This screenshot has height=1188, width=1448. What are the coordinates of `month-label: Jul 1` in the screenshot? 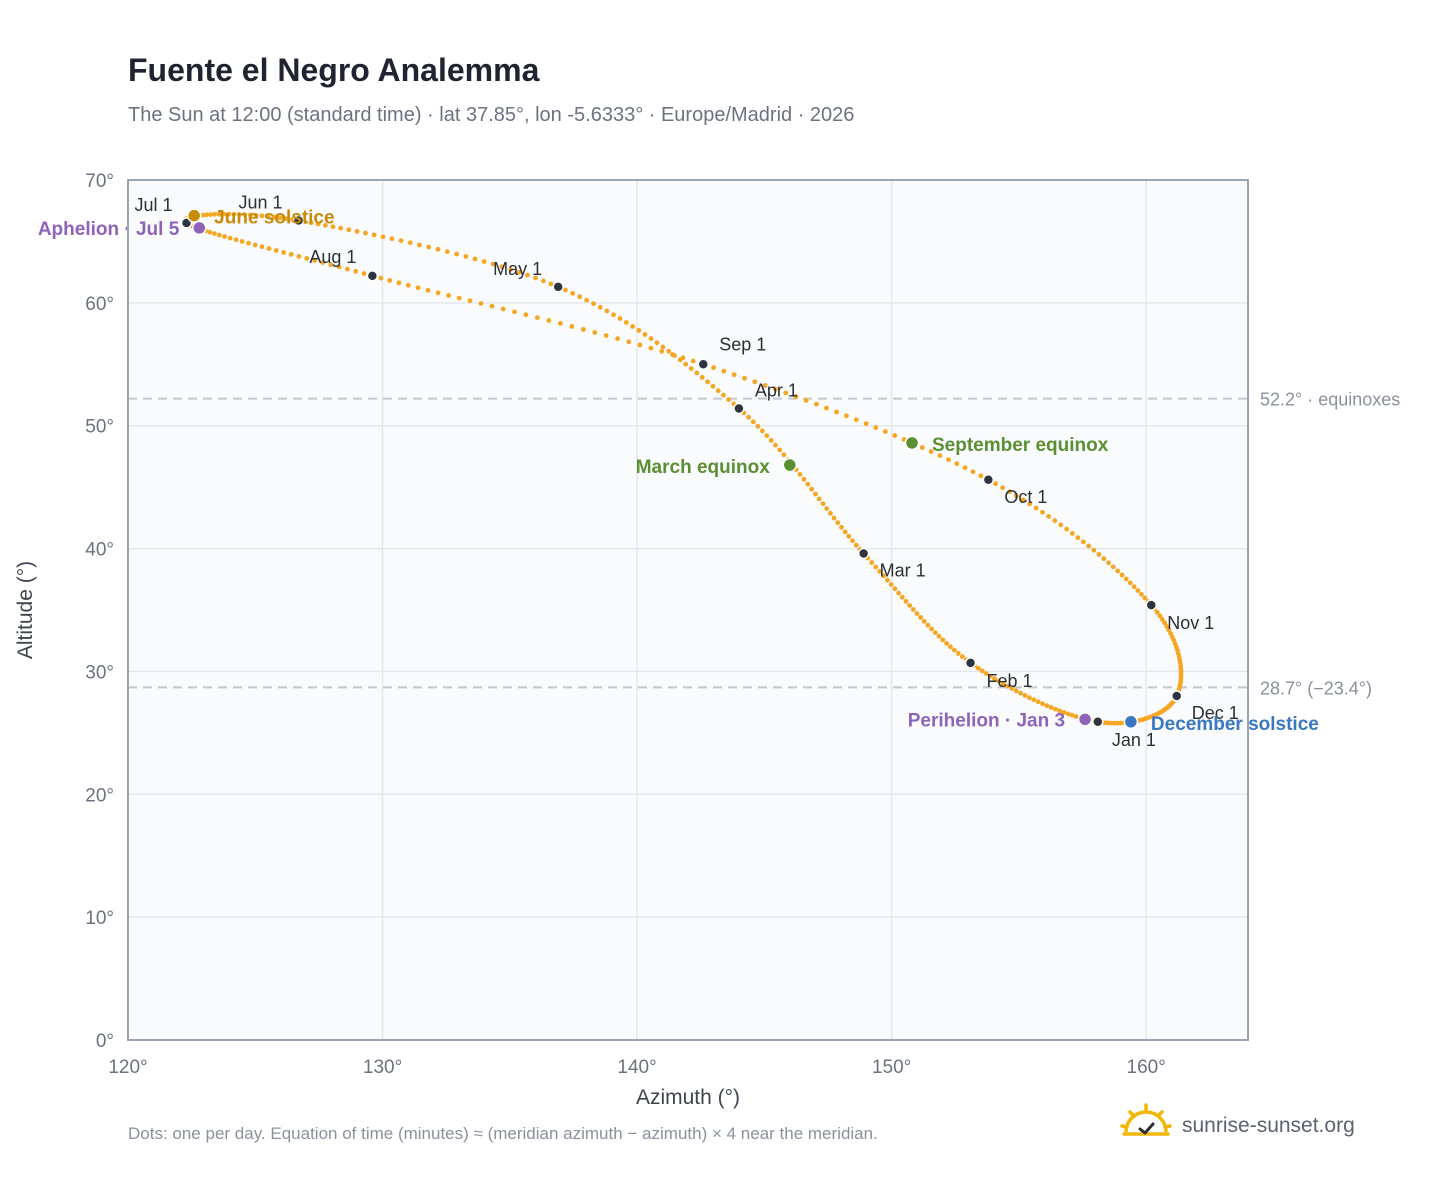 It's located at (154, 205).